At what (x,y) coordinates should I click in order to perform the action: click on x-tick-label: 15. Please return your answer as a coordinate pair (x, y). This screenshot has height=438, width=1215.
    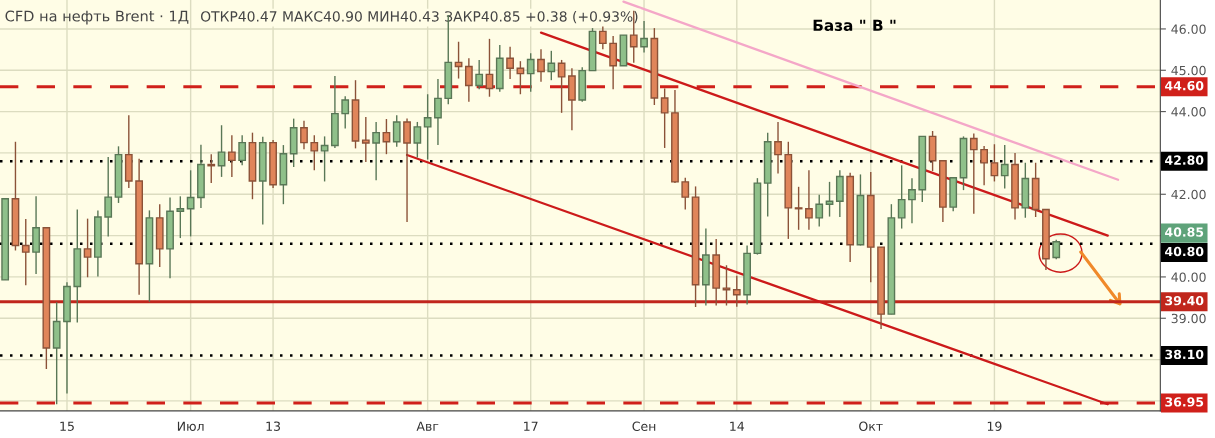
    Looking at the image, I should click on (67, 426).